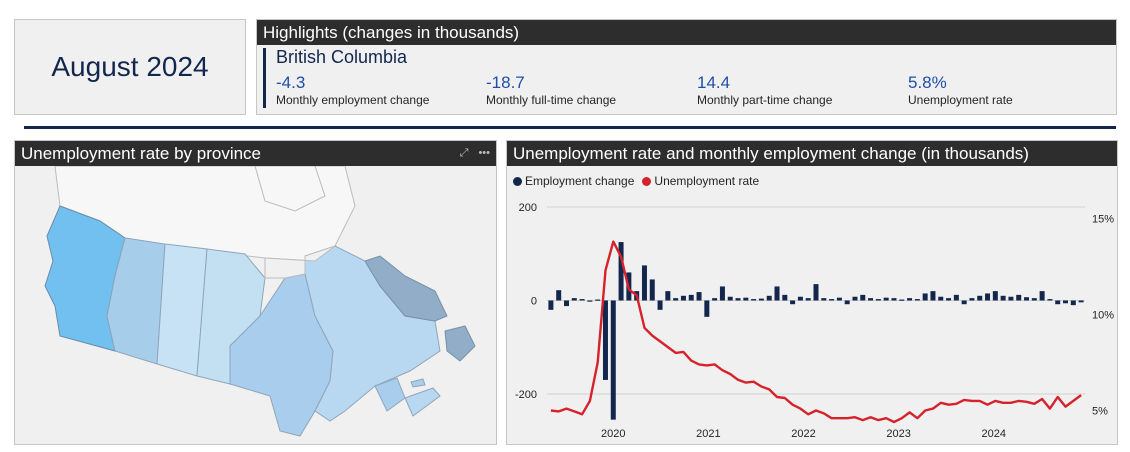  Describe the element at coordinates (580, 181) in the screenshot. I see `legend-label: Employment change` at that location.